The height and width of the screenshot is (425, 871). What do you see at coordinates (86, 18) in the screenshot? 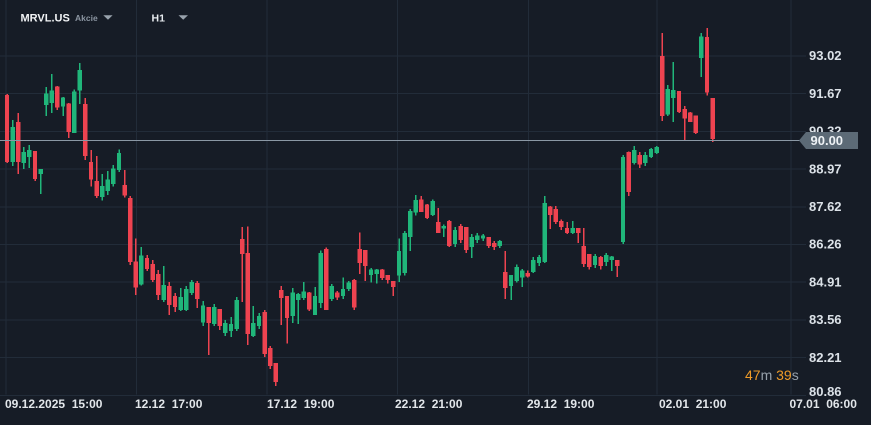
I see `svg-text: Akcie` at bounding box center [86, 18].